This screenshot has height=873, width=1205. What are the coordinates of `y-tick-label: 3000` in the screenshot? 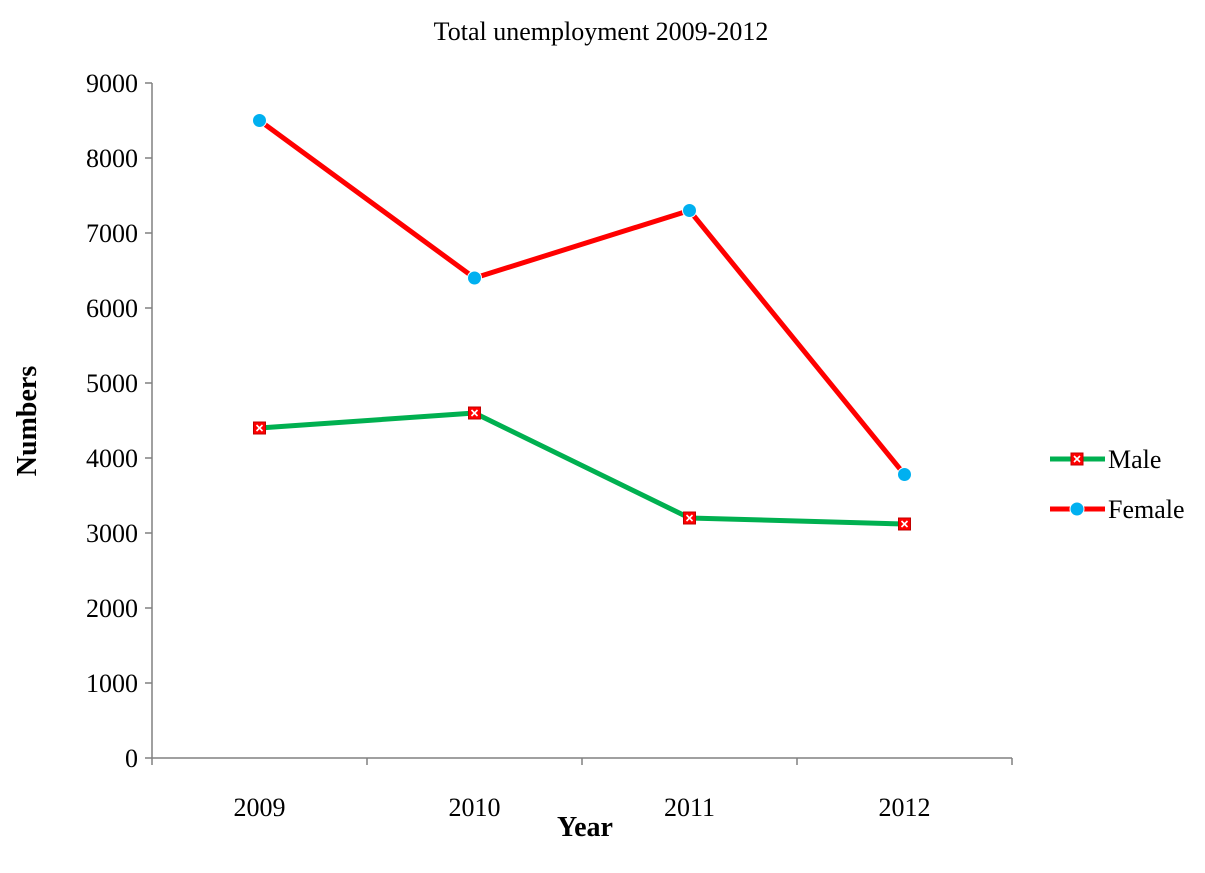 It's located at (112, 533).